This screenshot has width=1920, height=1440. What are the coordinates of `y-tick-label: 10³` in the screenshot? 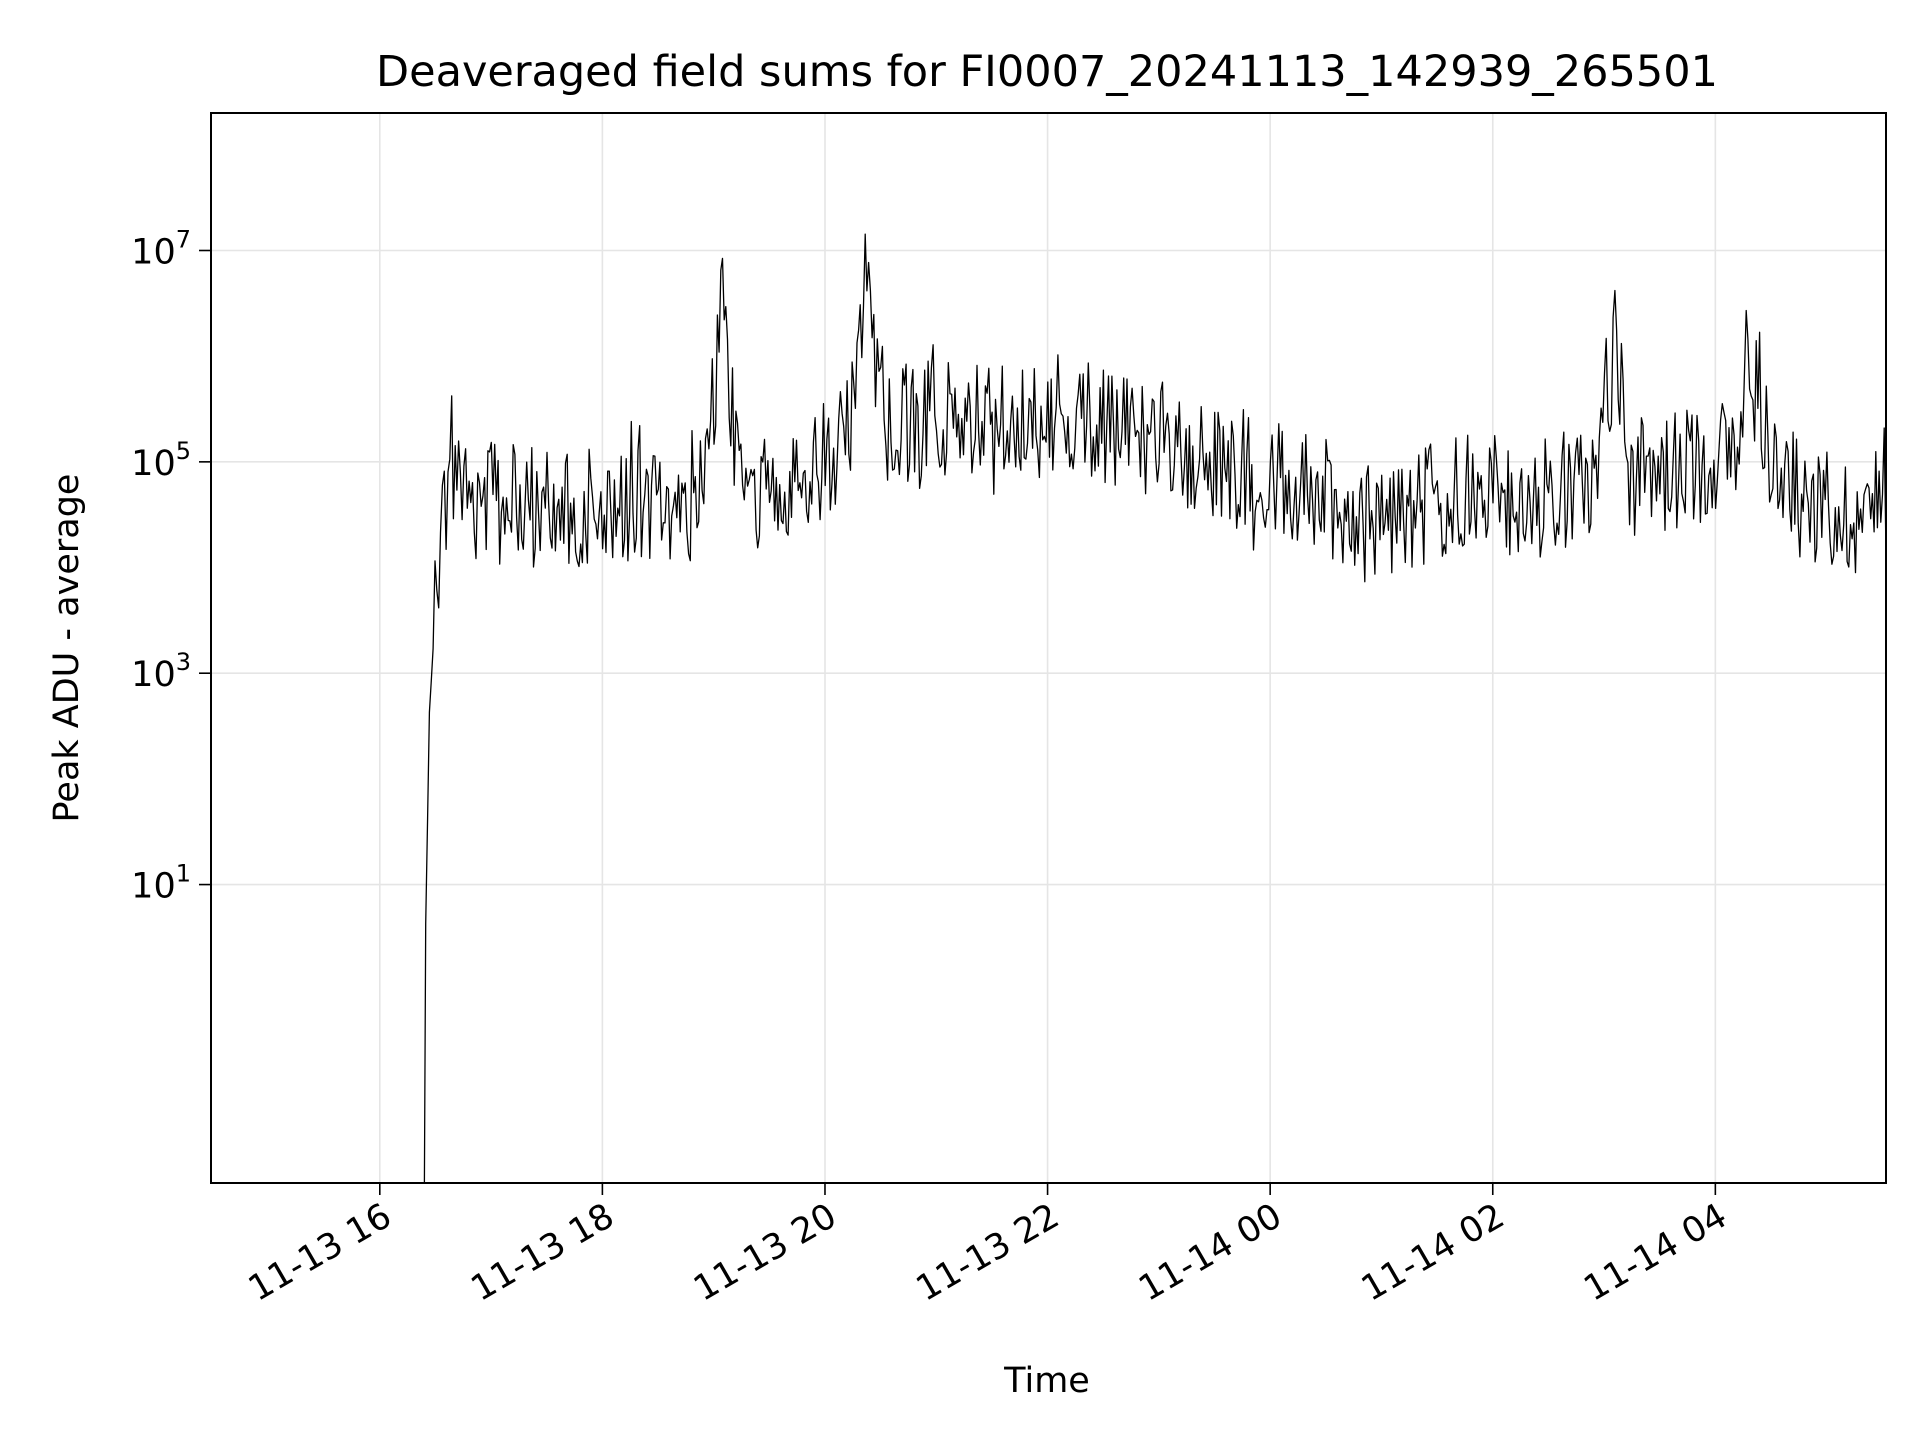 It's located at (161, 671).